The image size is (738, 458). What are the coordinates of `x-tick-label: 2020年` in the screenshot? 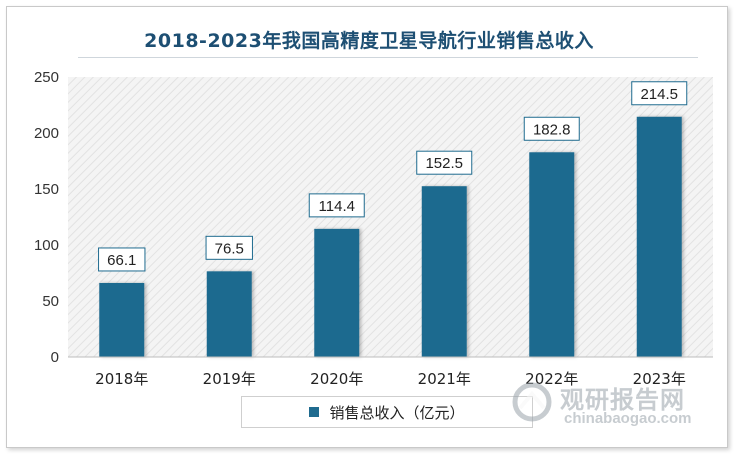 It's located at (336, 379).